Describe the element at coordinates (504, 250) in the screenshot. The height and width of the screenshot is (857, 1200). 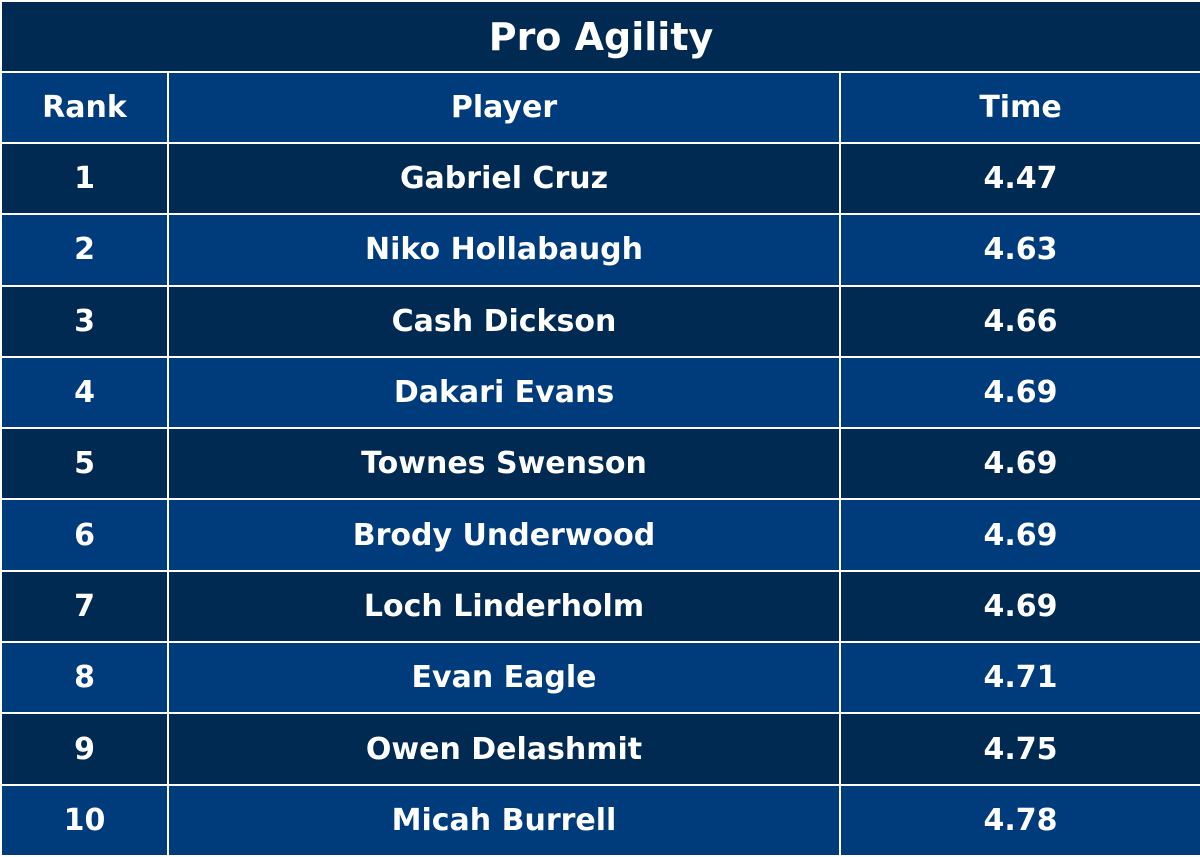
I see `player-cell: Niko Hollabaugh` at that location.